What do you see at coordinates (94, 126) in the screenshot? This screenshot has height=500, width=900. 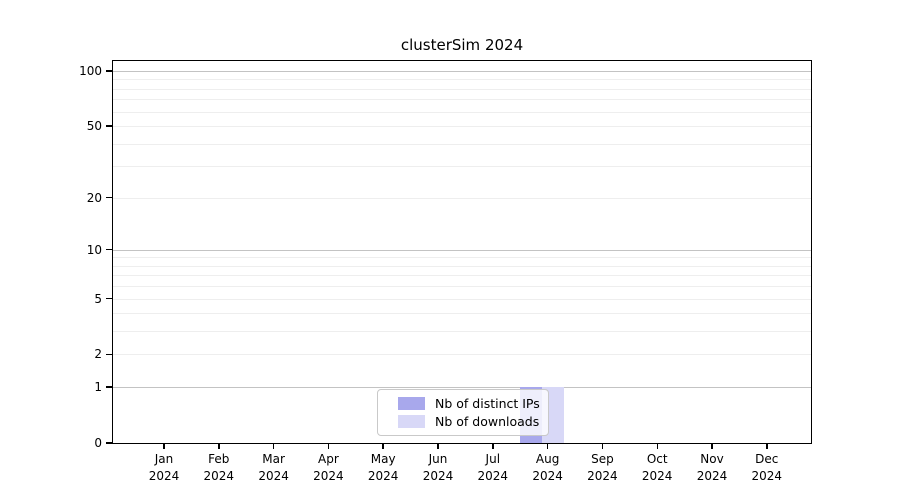 I see `y-tick-label-50: 50` at bounding box center [94, 126].